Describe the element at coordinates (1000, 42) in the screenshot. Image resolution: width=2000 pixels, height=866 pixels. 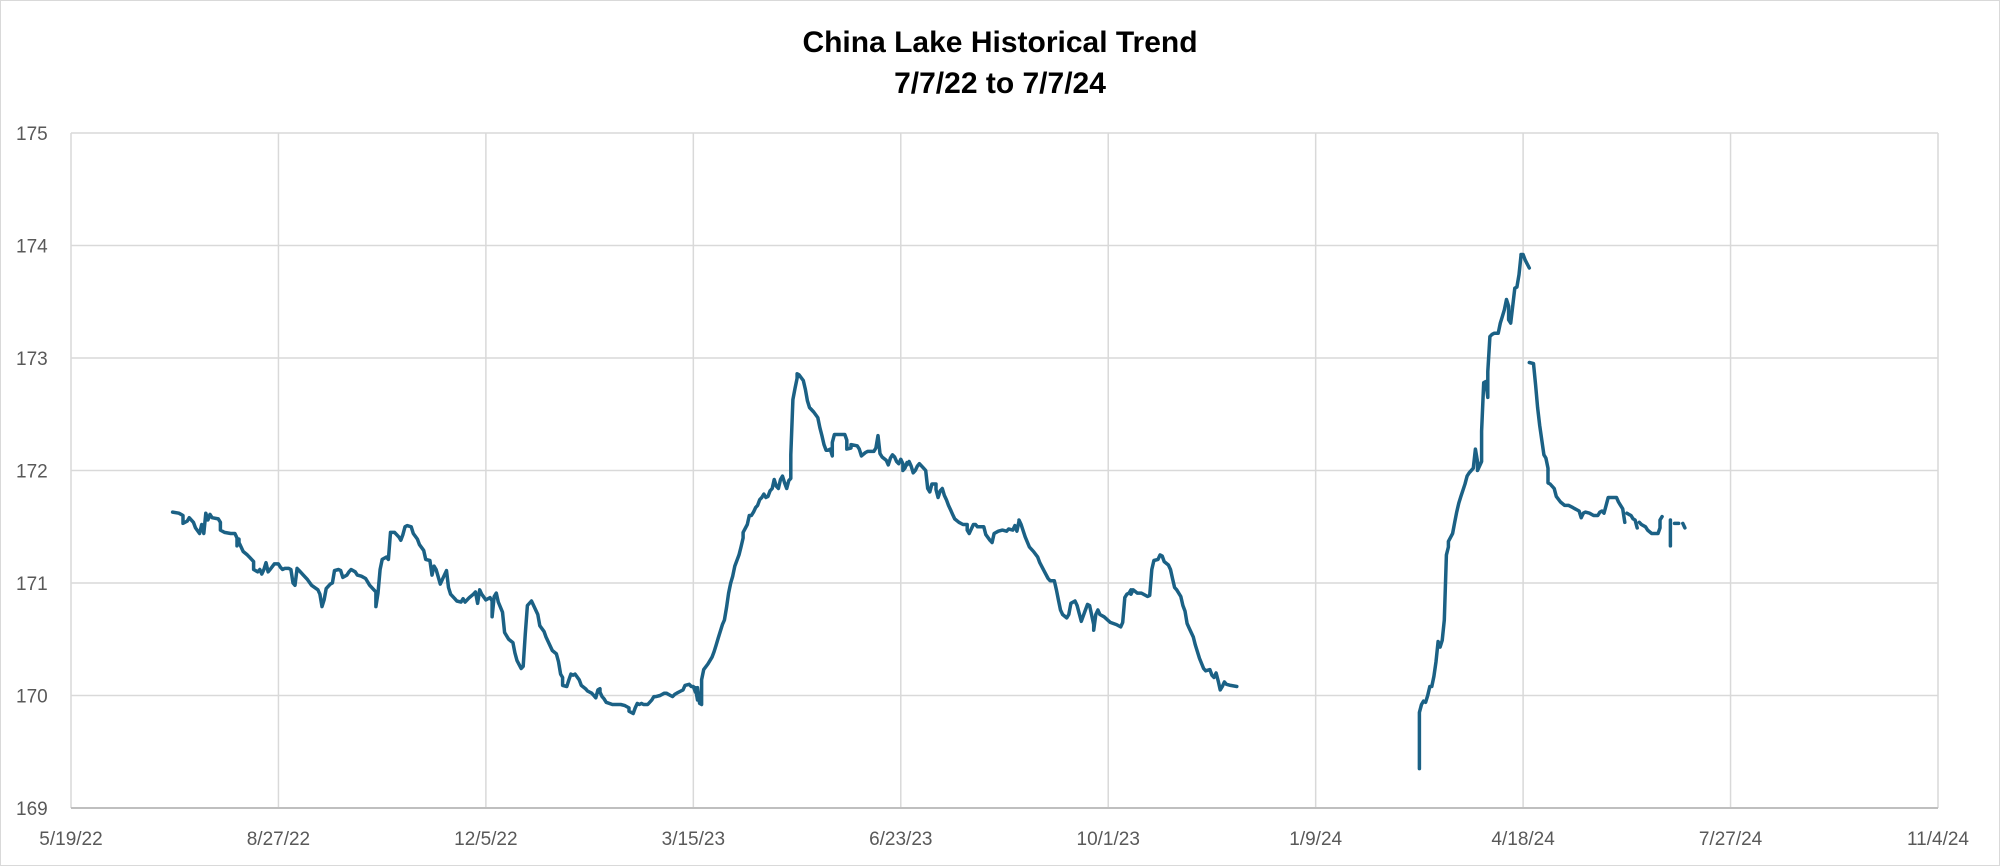
I see `chart-title: China Lake Historical Trend` at that location.